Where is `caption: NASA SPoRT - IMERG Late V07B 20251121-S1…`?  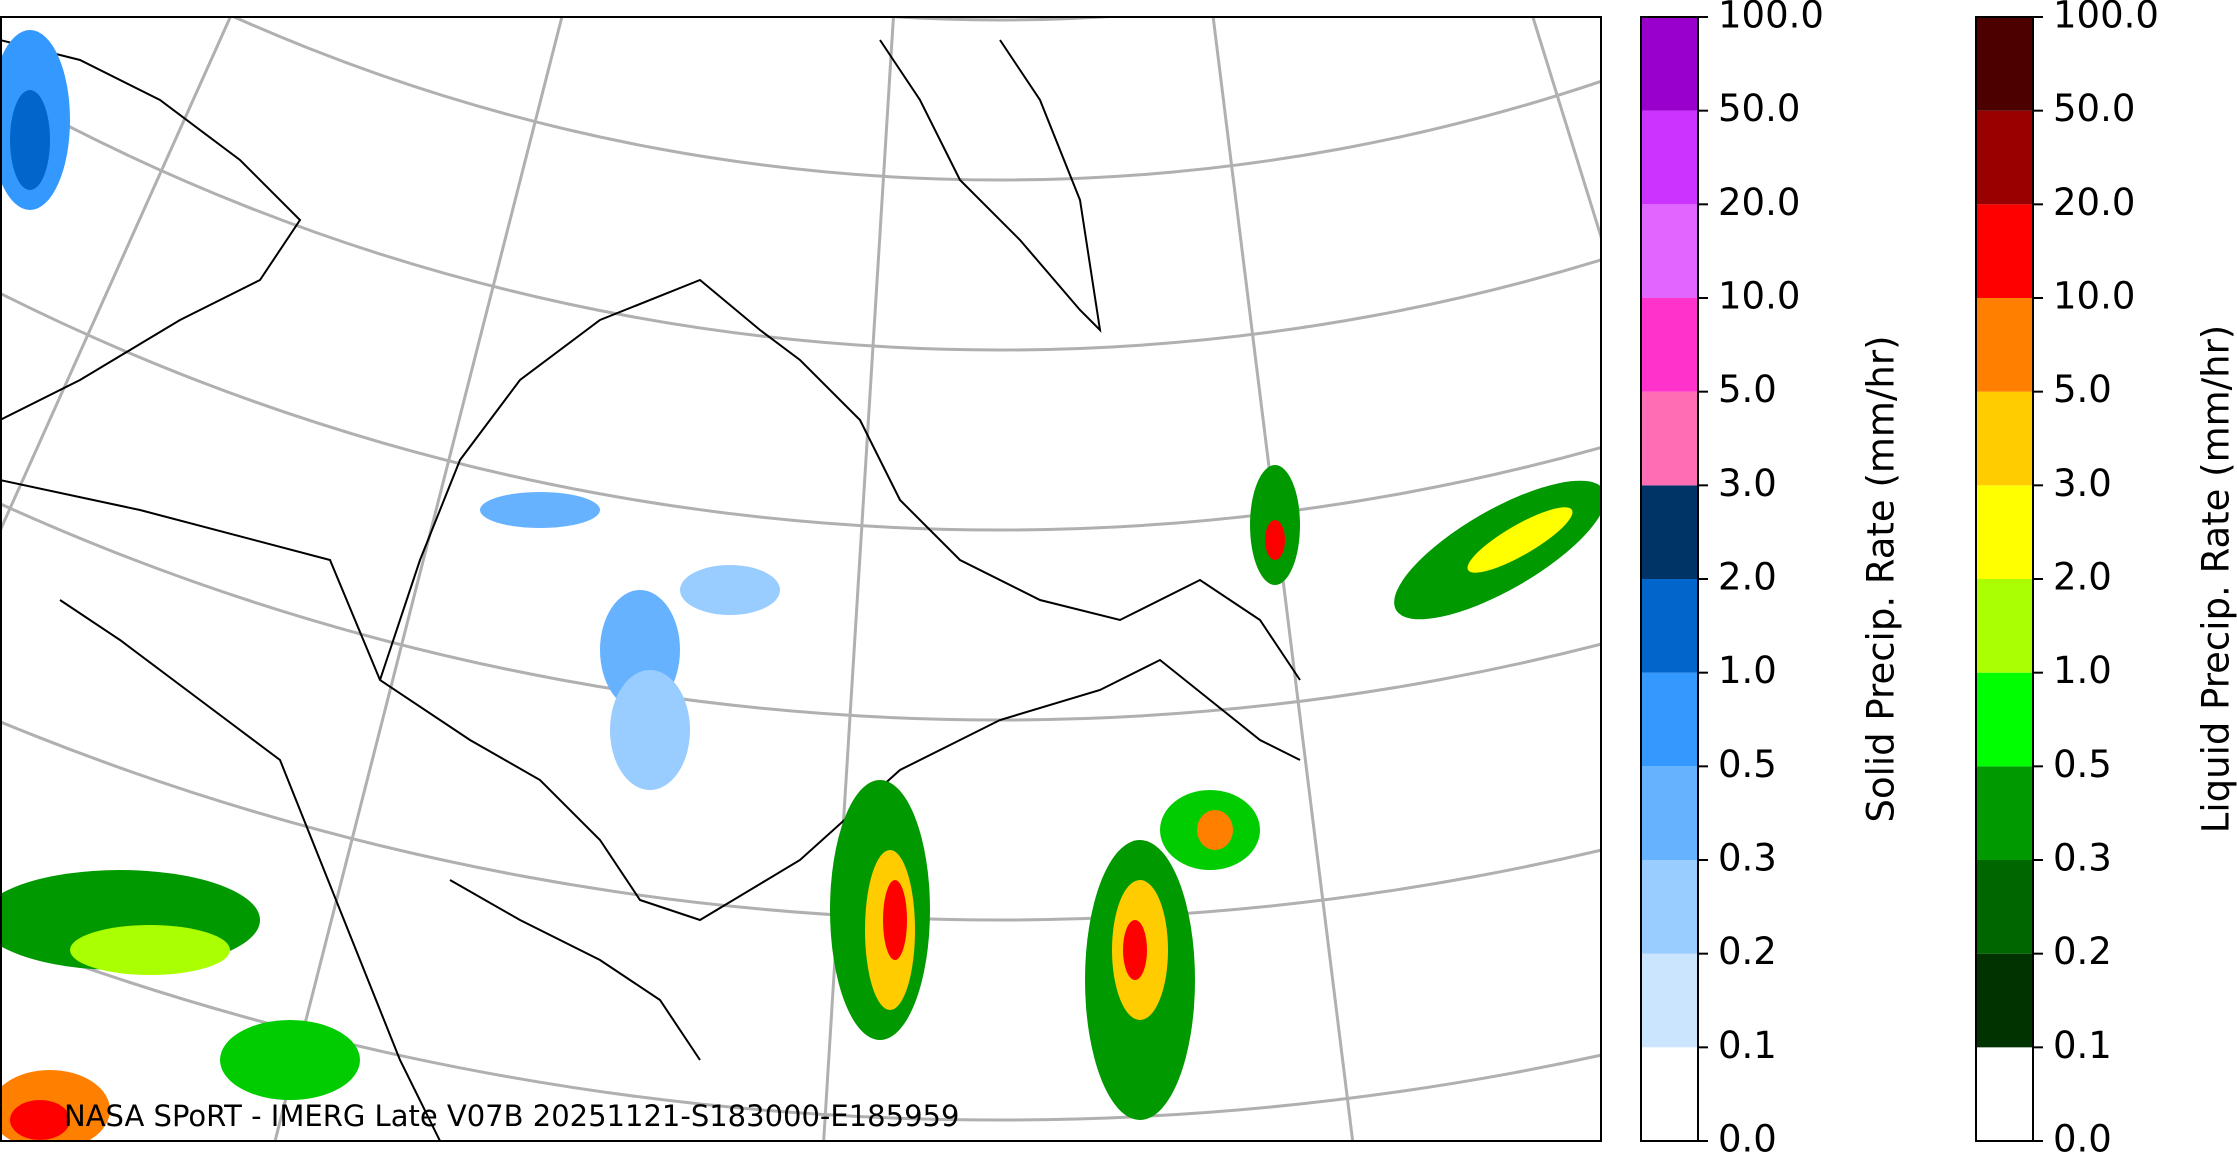 caption: NASA SPoRT - IMERG Late V07B 20251121-S1… is located at coordinates (511, 1116).